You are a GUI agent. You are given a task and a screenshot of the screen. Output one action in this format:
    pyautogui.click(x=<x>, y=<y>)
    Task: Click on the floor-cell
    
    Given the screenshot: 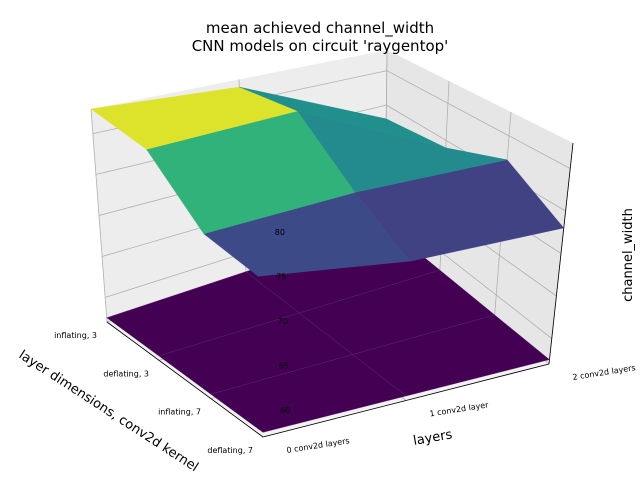 What is the action you would take?
    pyautogui.click(x=451, y=355)
    